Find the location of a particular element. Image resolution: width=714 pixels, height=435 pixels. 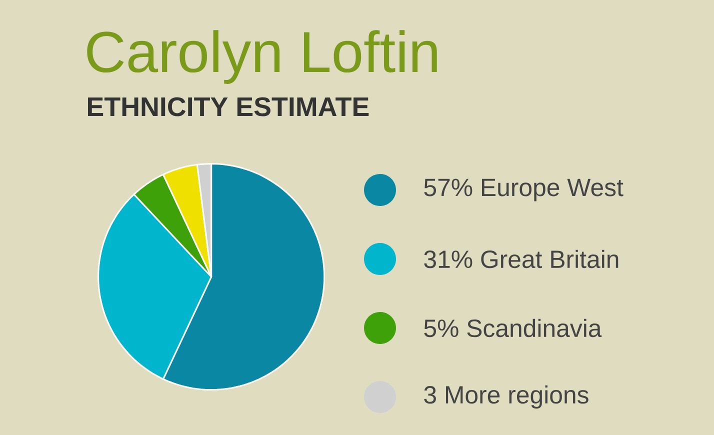

legend-label: 3 More regions is located at coordinates (506, 397).